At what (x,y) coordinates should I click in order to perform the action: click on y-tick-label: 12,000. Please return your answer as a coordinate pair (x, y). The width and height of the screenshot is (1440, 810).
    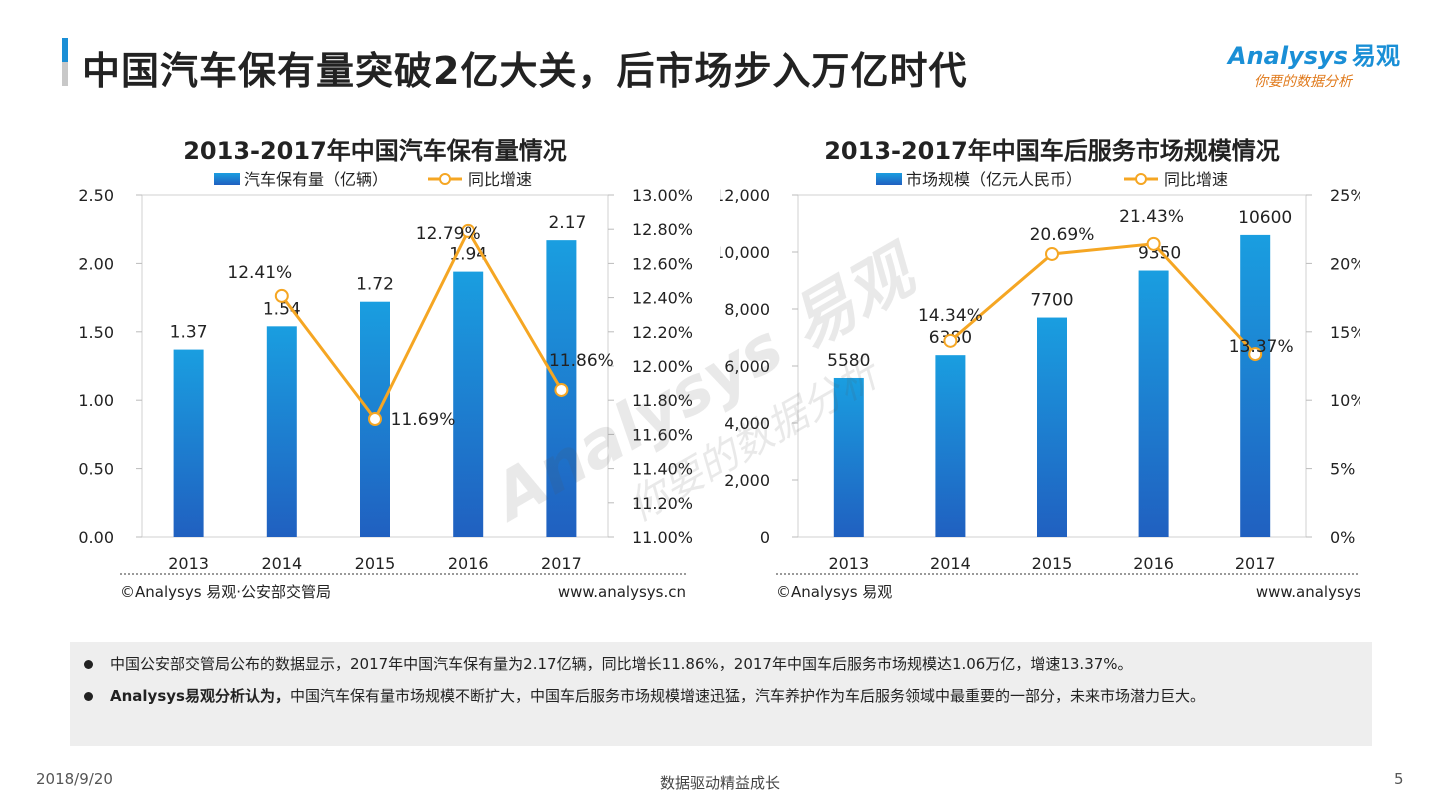
    Looking at the image, I should click on (745, 195).